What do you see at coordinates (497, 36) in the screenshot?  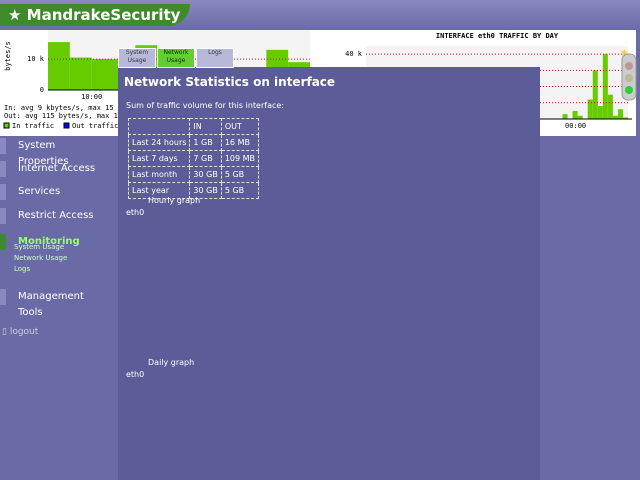 I see `graph-title: INTERFACE eth0 TRAFFIC BY DAY` at bounding box center [497, 36].